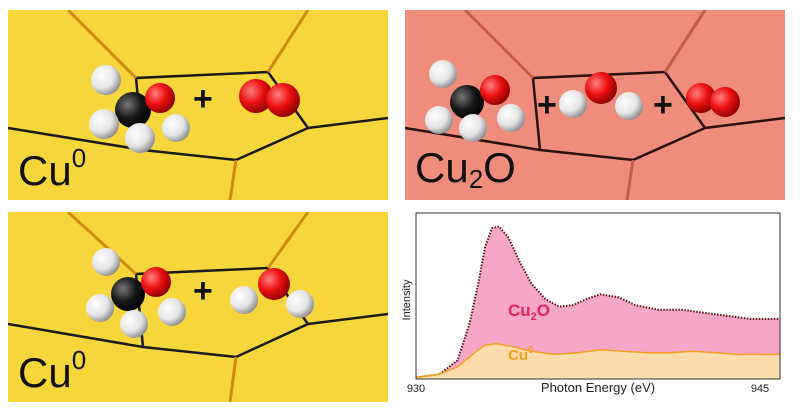 The width and height of the screenshot is (800, 412). What do you see at coordinates (521, 354) in the screenshot?
I see `series-label-cu0: Cu0` at bounding box center [521, 354].